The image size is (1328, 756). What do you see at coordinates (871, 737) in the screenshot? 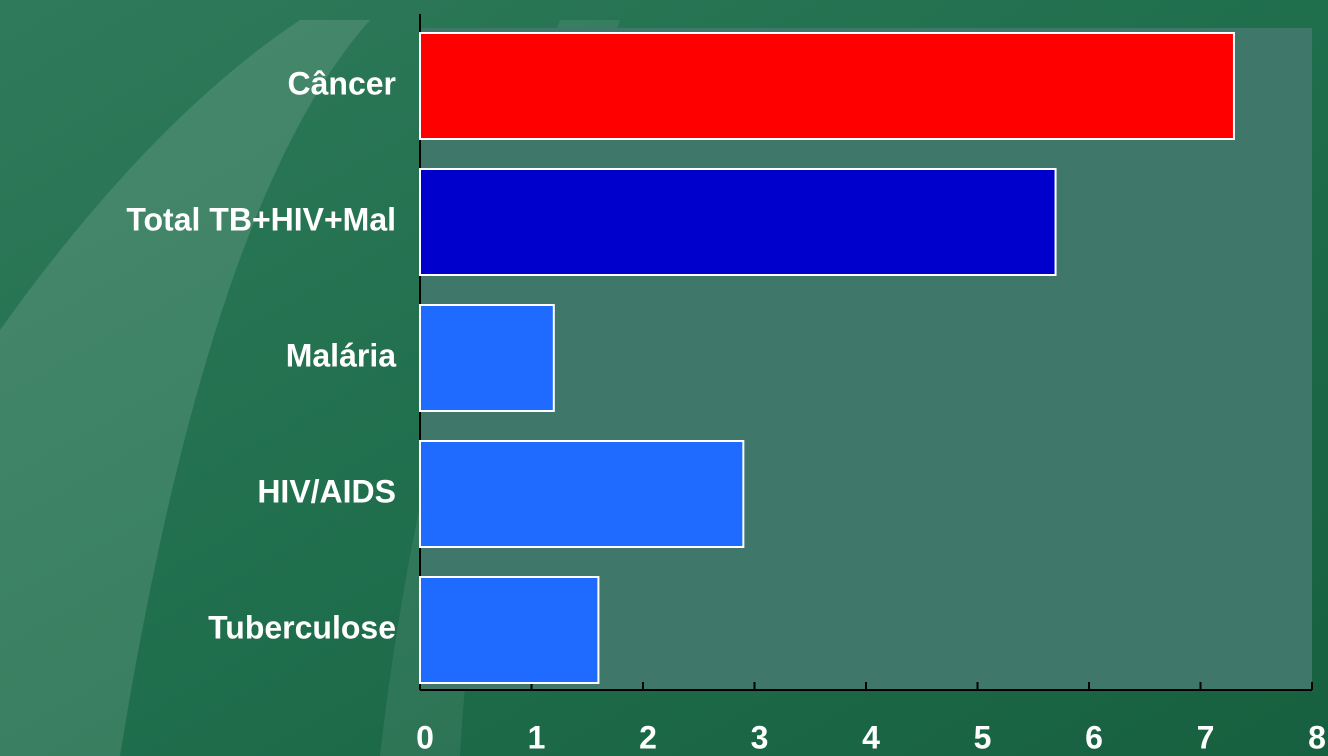
I see `x-tick-label: 4` at bounding box center [871, 737].